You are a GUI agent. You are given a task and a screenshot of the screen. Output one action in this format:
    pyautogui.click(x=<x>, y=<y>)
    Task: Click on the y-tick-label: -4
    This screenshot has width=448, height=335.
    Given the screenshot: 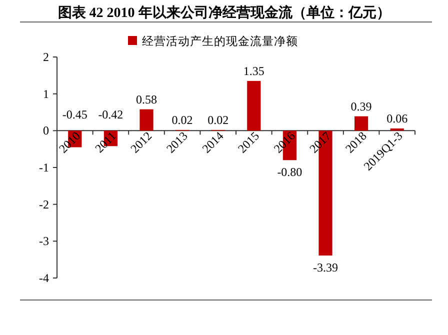 What is the action you would take?
    pyautogui.click(x=44, y=278)
    